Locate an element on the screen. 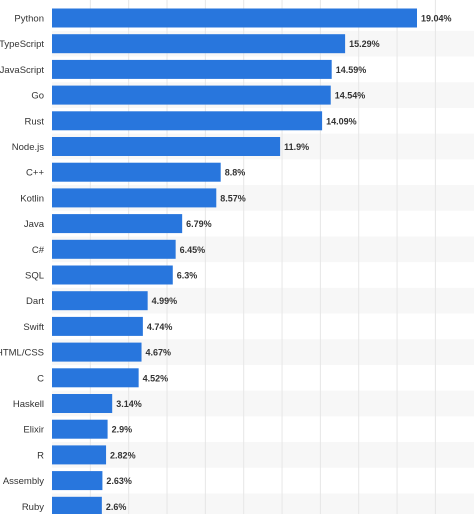  data-label: 11.9% is located at coordinates (296, 147).